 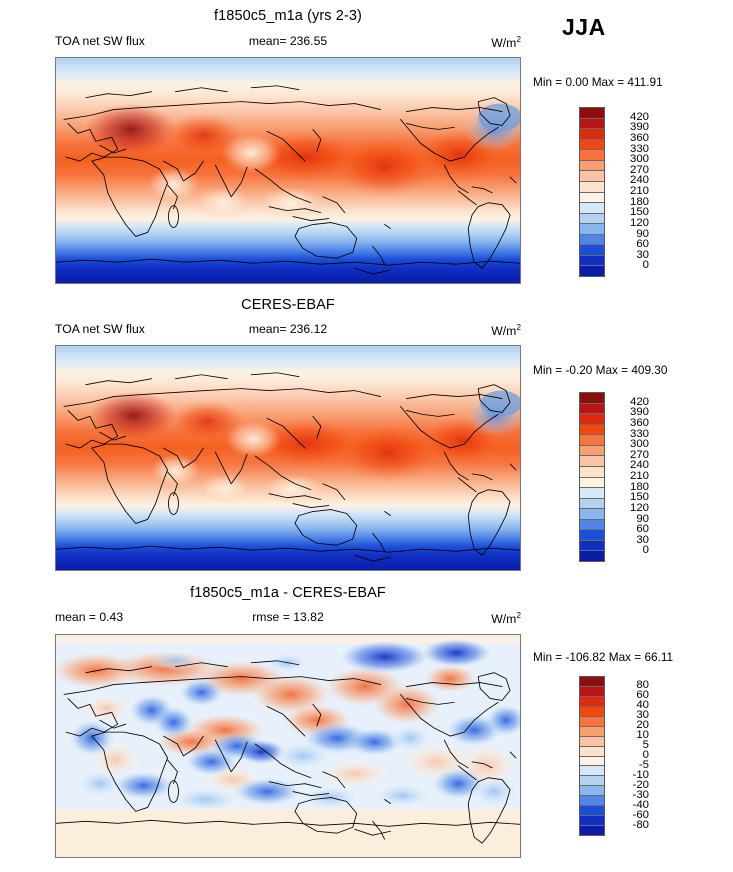 I want to click on colorbar-model: 420 390 360 330 300 270 240 210 180 150 120 90 60 30 0, so click(x=624, y=192).